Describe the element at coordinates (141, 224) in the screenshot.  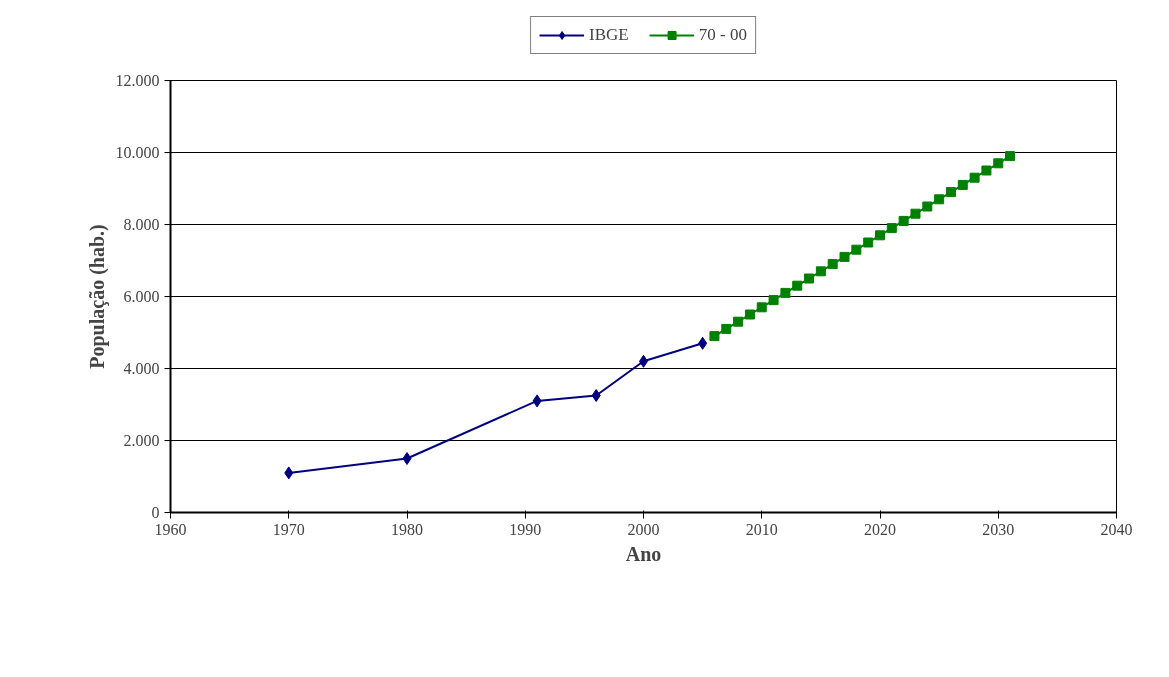
I see `y-tick-label: 8.000` at that location.